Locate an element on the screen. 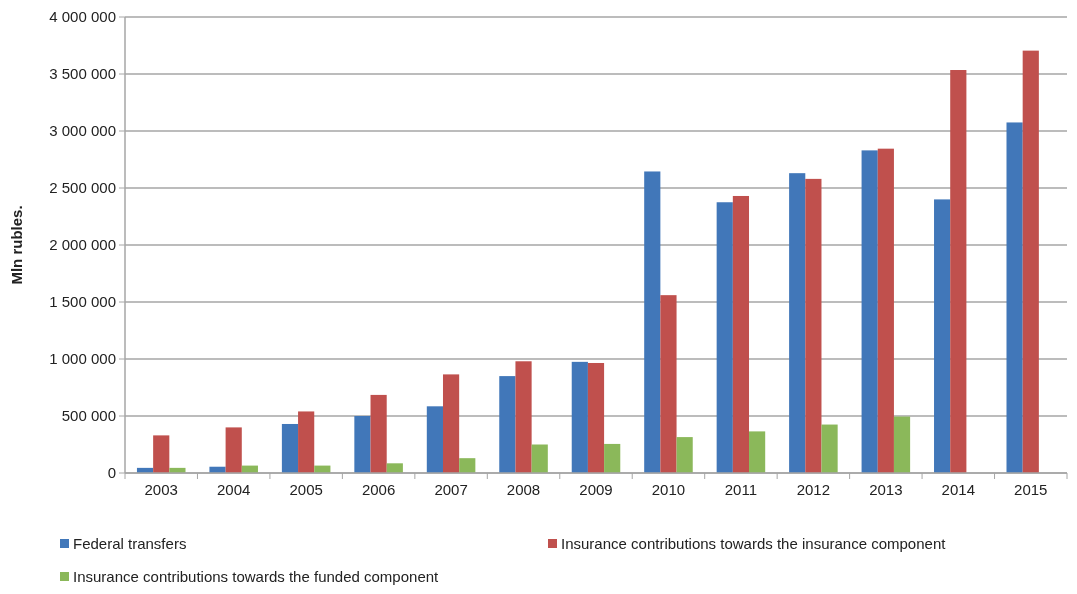 Image resolution: width=1077 pixels, height=594 pixels. x-tick-label: 2008 is located at coordinates (523, 489).